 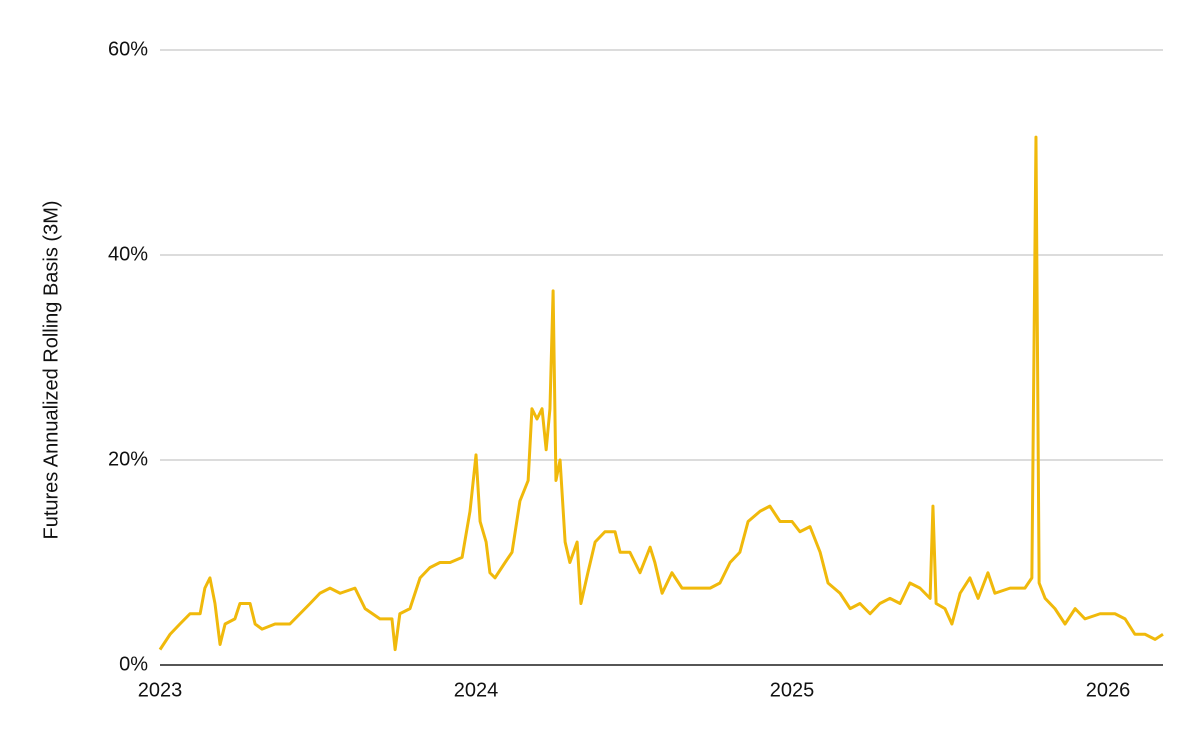 I want to click on y-tick-label: 0%, so click(x=133, y=664).